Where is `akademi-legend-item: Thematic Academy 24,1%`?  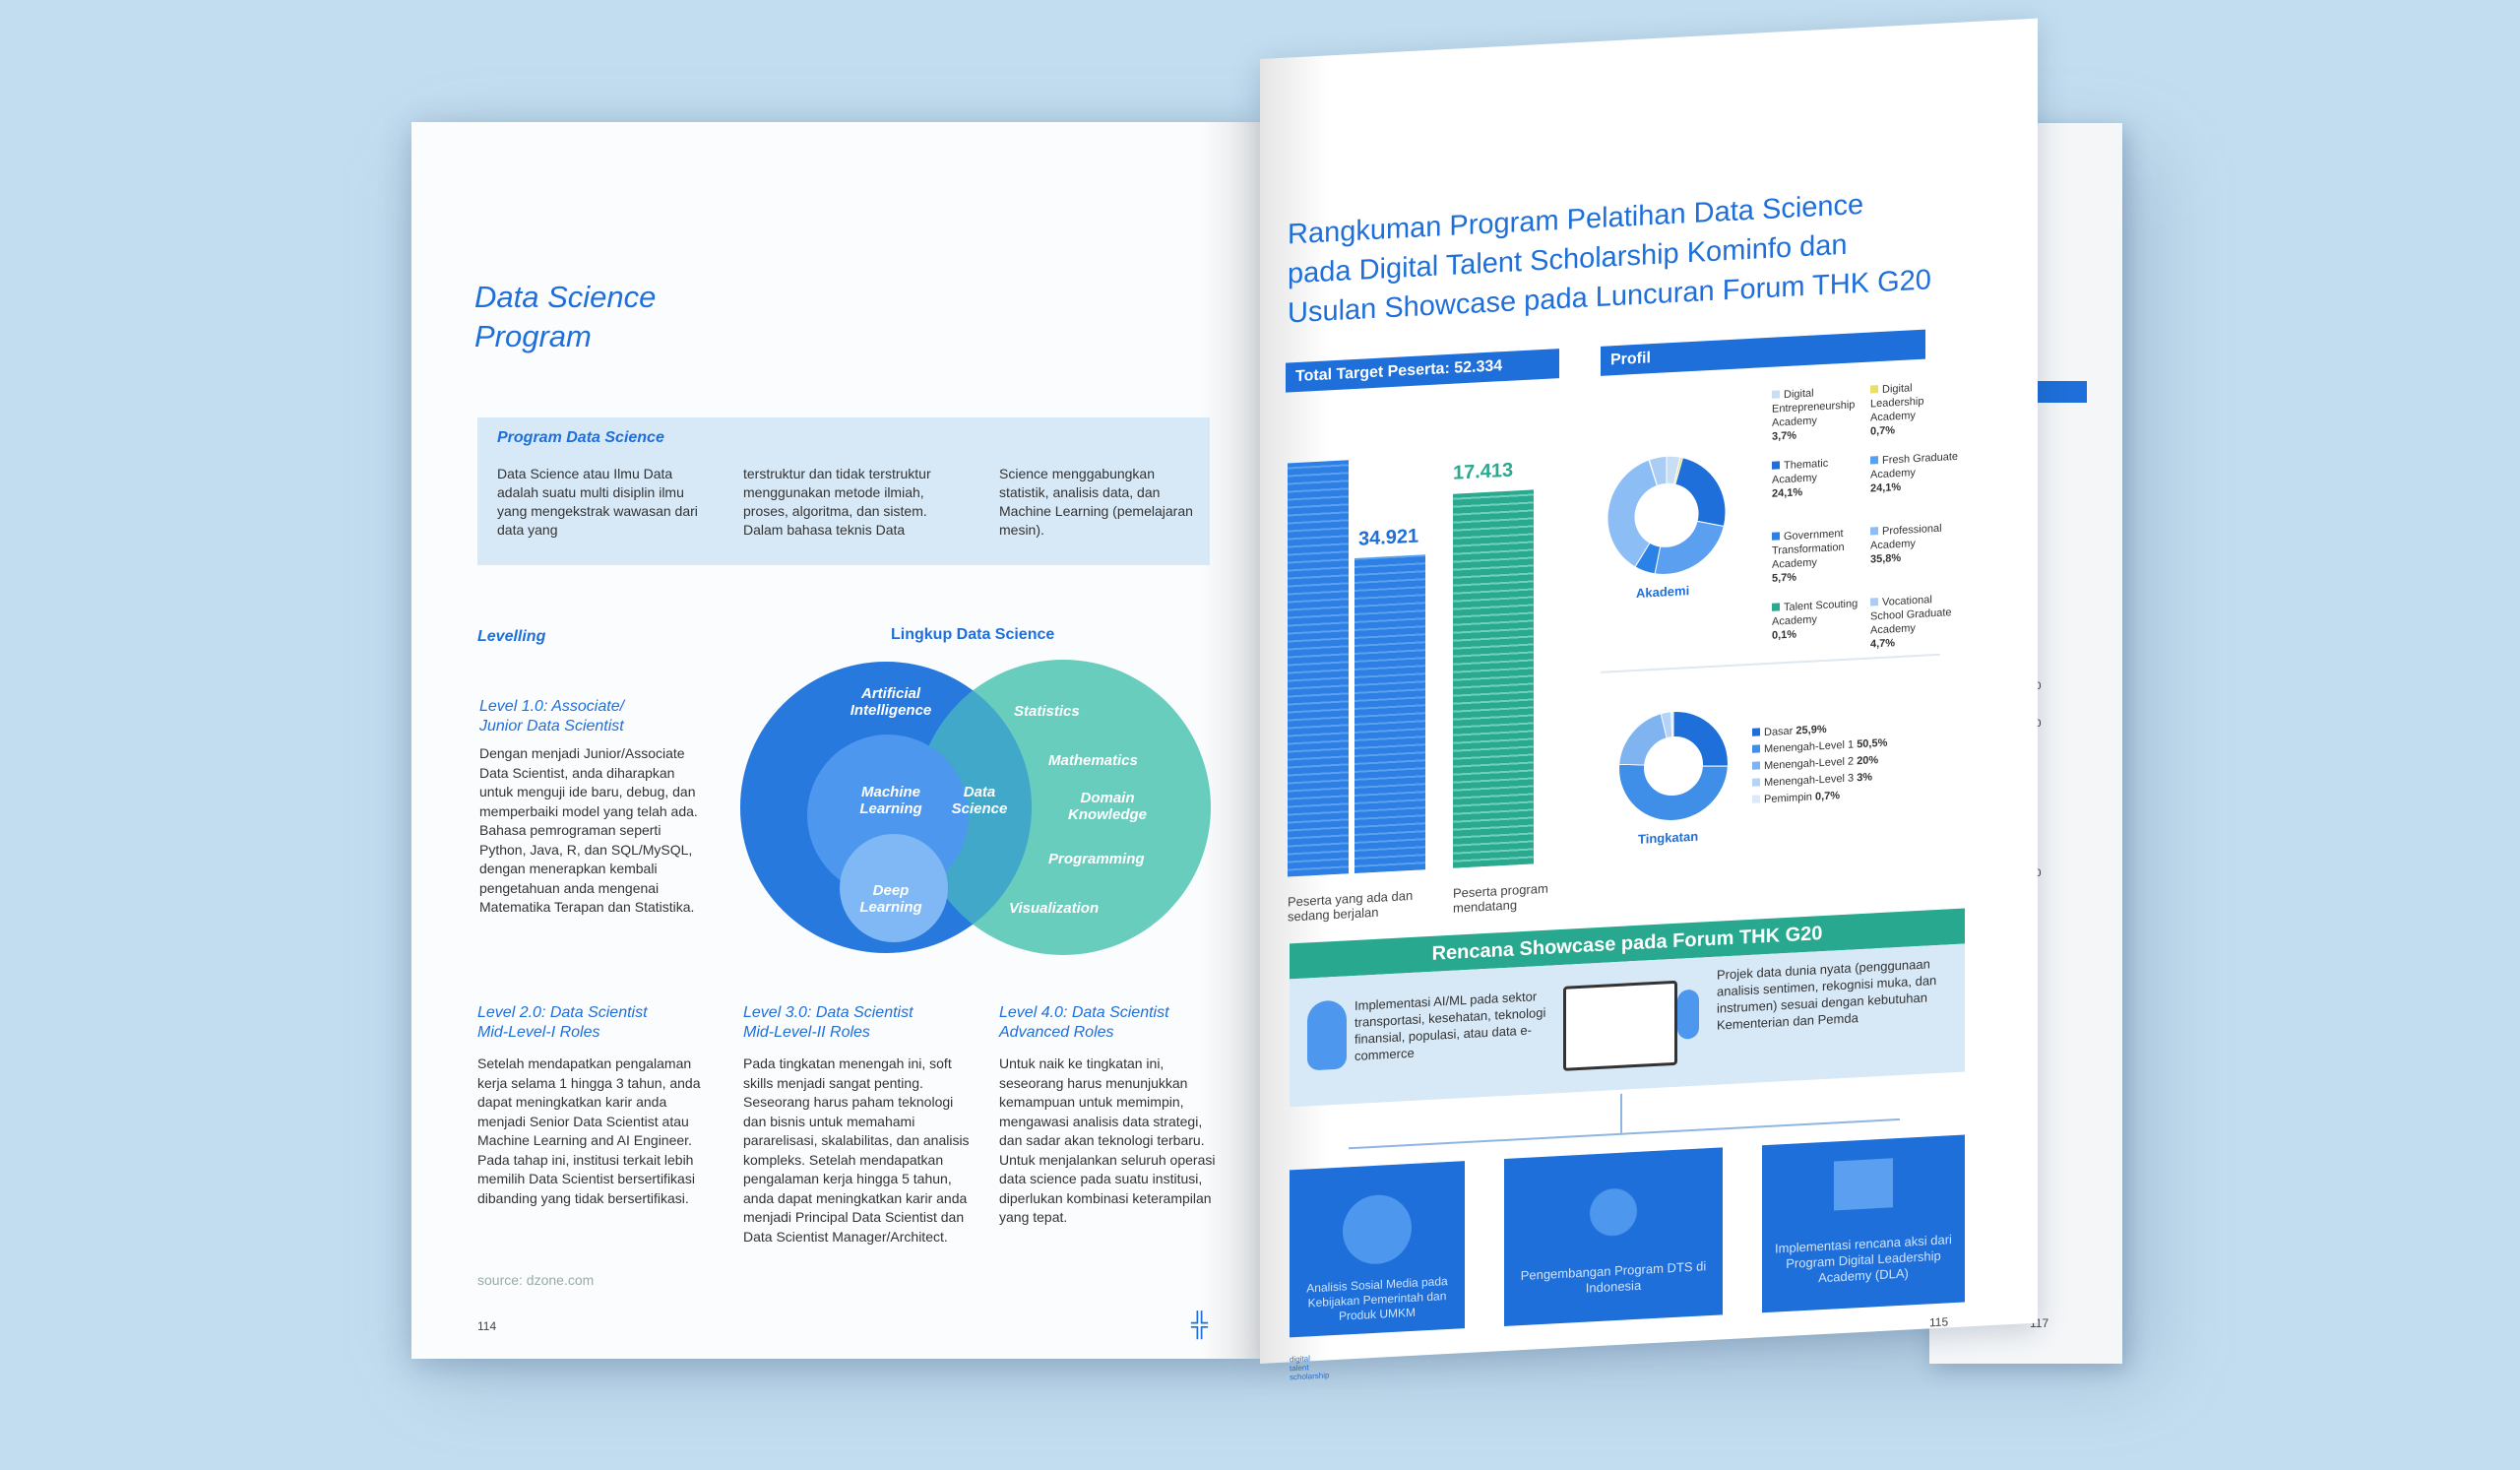 akademi-legend-item: Thematic Academy 24,1% is located at coordinates (1816, 478).